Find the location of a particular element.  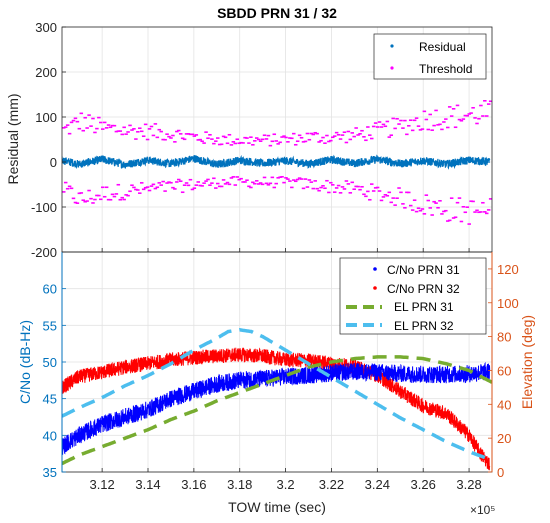

top-y-tick-label: 100 is located at coordinates (46, 117).